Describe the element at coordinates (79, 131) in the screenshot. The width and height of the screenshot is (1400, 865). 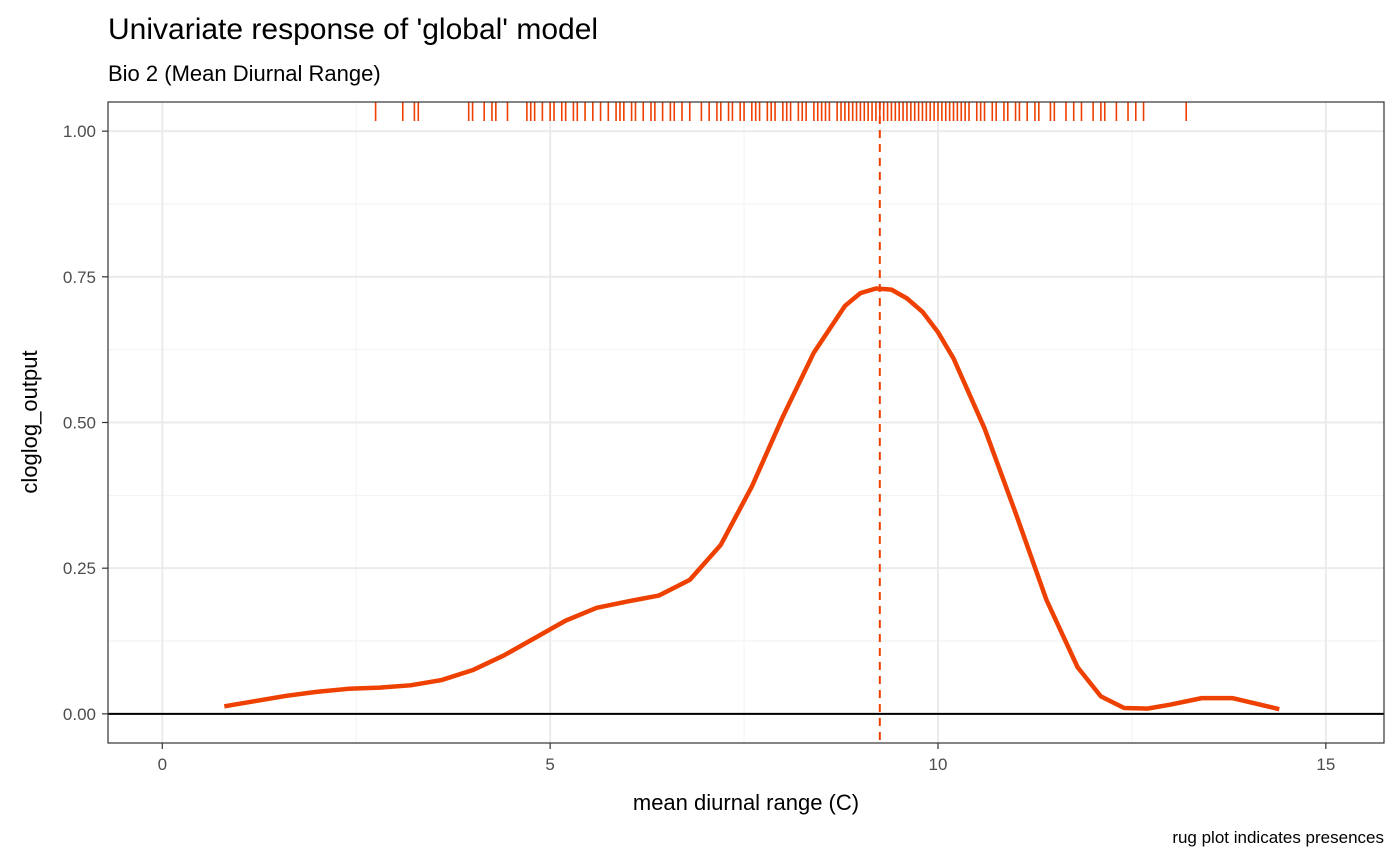
I see `y-tick-label: 1.00` at that location.